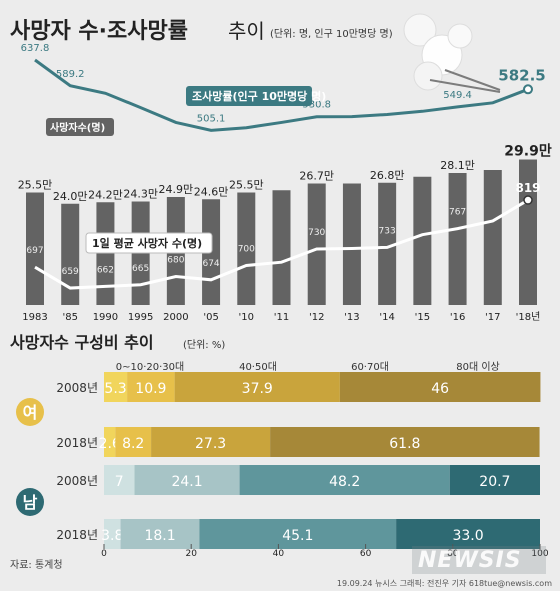 The width and height of the screenshot is (560, 591). What do you see at coordinates (210, 444) in the screenshot?
I see `composition-value-label: 27.3` at bounding box center [210, 444].